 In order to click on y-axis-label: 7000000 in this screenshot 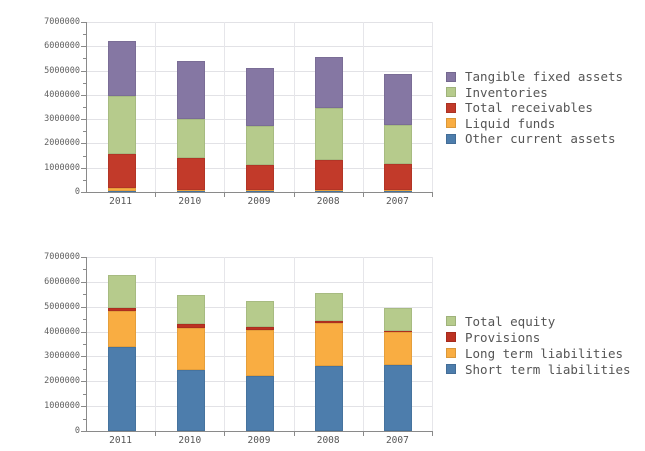, I will do `click(62, 22)`.